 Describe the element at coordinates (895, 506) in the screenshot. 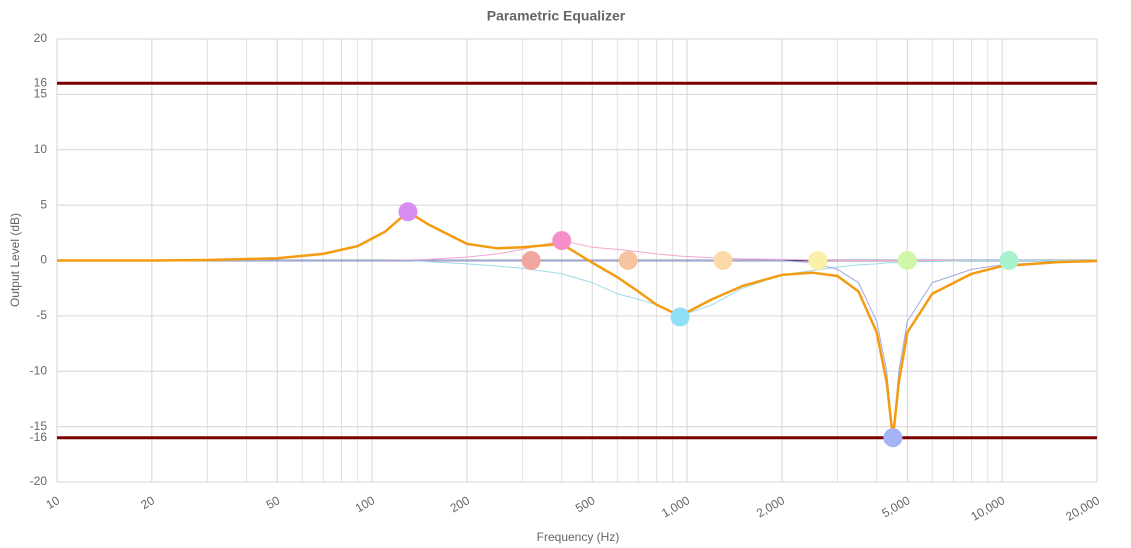

I see `x-tick-label: 5,000` at that location.